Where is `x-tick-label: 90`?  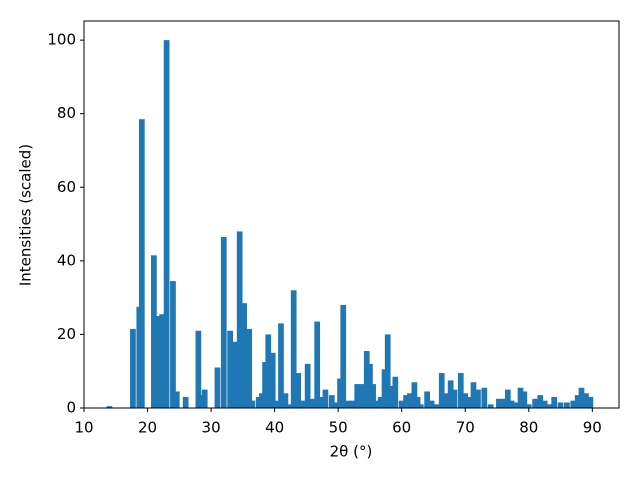 x-tick-label: 90 is located at coordinates (592, 428).